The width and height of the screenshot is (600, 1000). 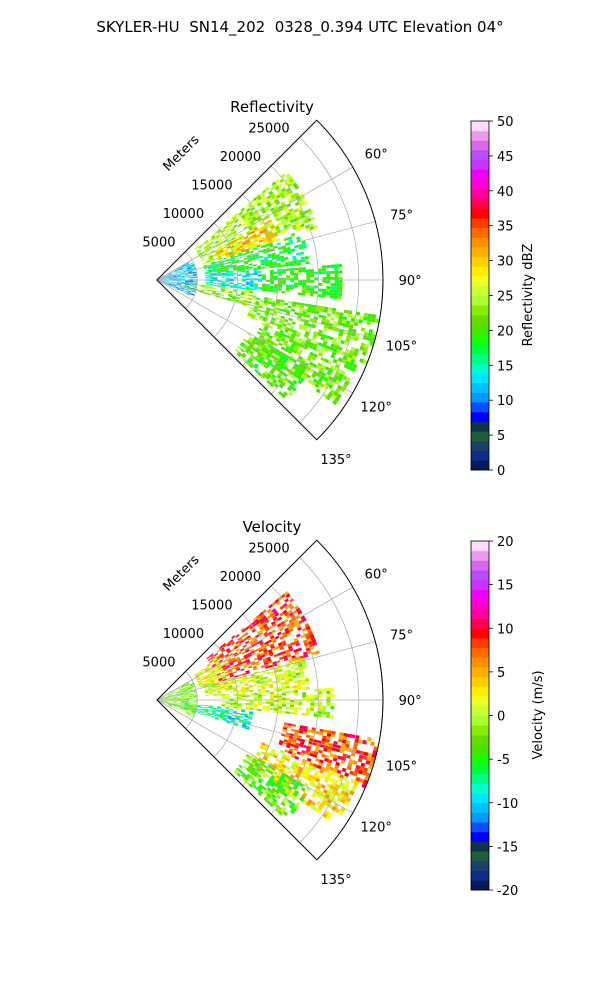 I want to click on angle-gridline, so click(x=266, y=309).